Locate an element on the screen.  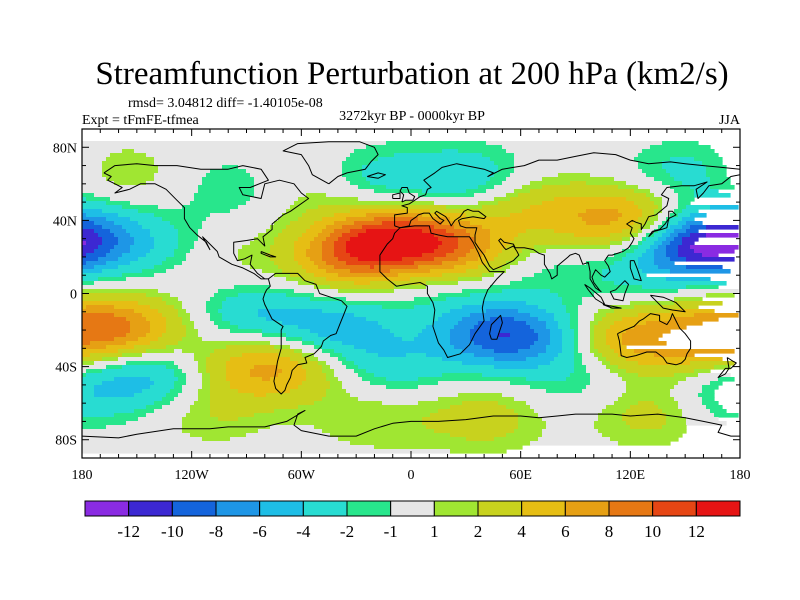
colorbar-swatch is located at coordinates (325, 508).